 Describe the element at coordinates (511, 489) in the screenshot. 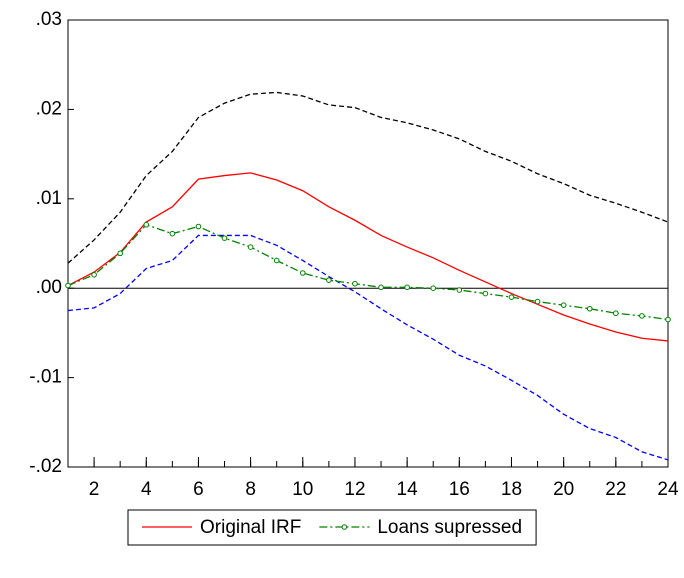

I see `x-tick-label: 18` at that location.